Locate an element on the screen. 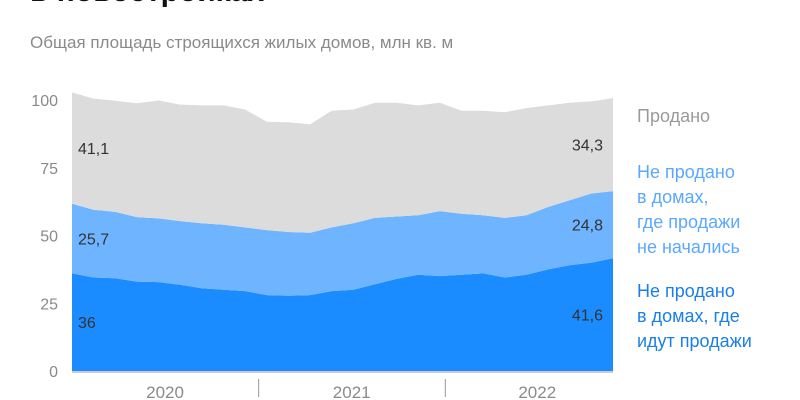 The image size is (800, 400). data-label: 36 is located at coordinates (87, 323).